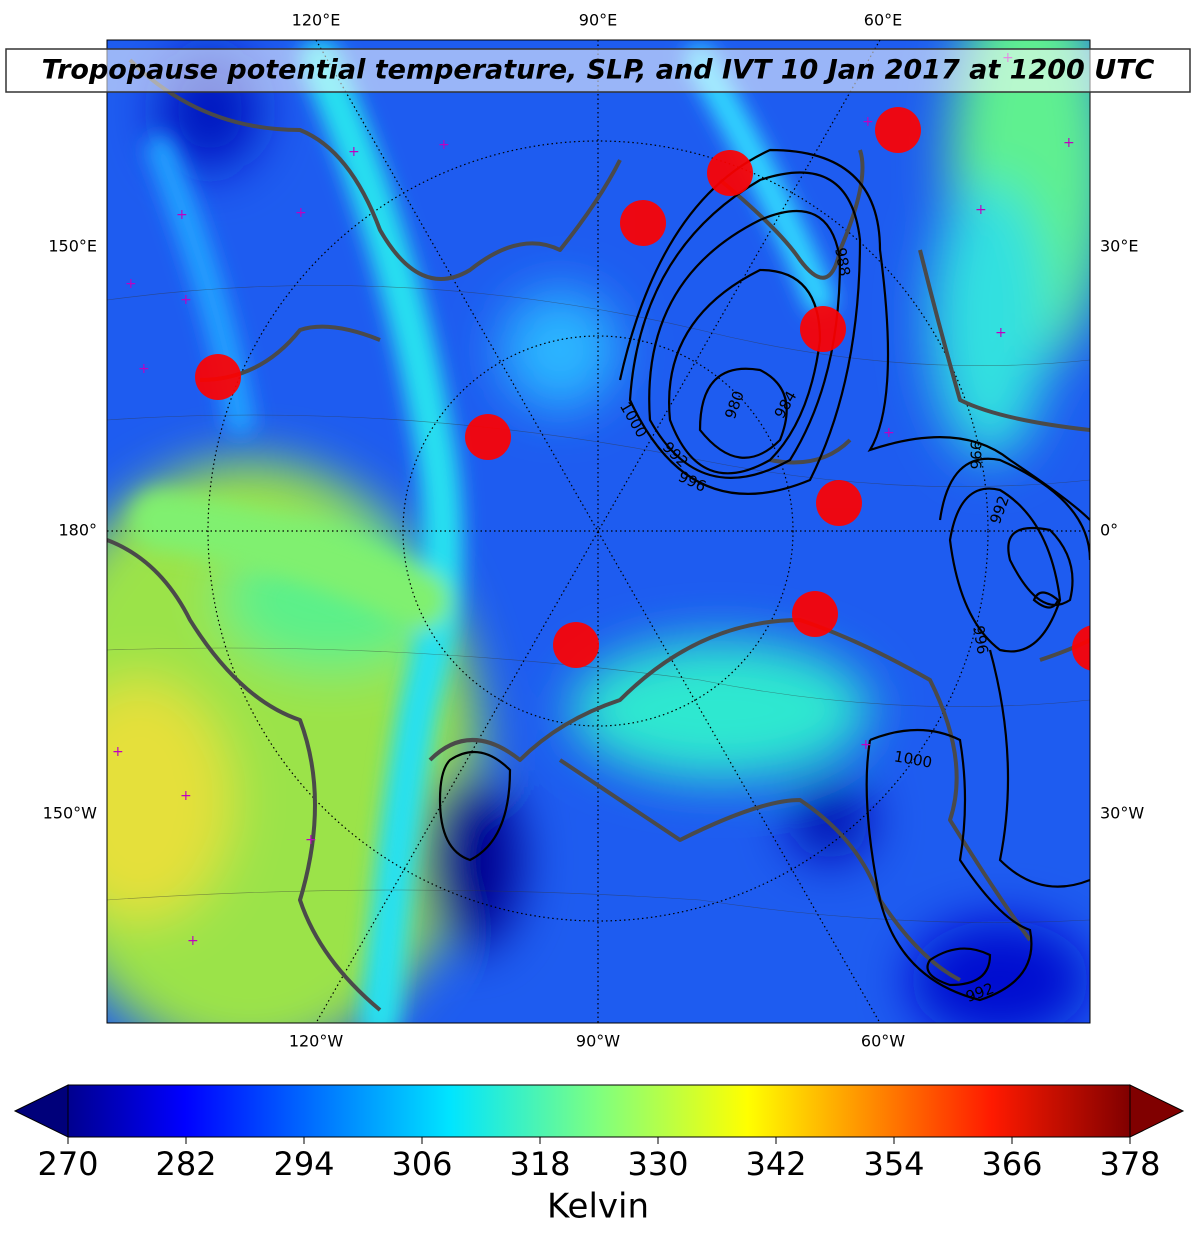  Describe the element at coordinates (775, 1164) in the screenshot. I see `colorbar-tick-label: 342` at that location.